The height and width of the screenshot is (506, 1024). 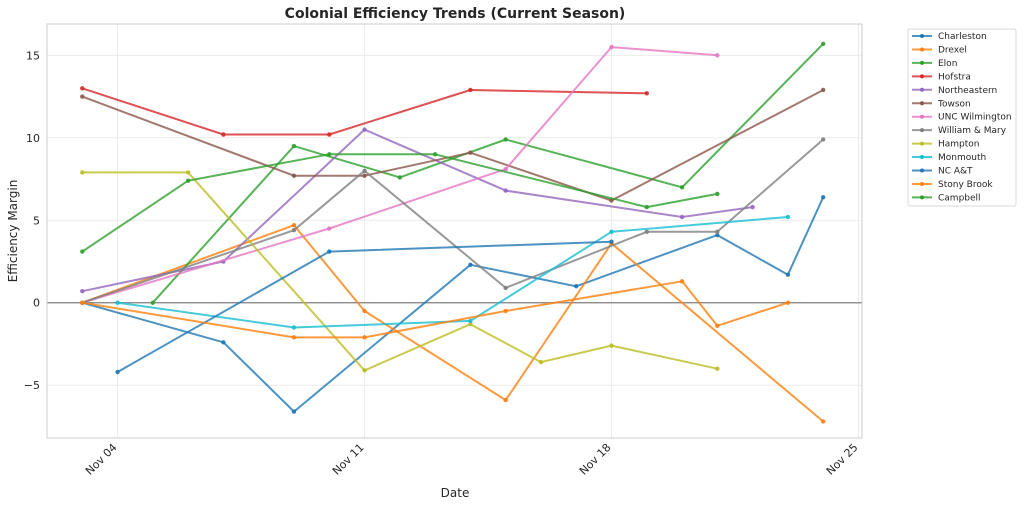 What do you see at coordinates (975, 118) in the screenshot?
I see `legend-label: UNC Wilmington` at bounding box center [975, 118].